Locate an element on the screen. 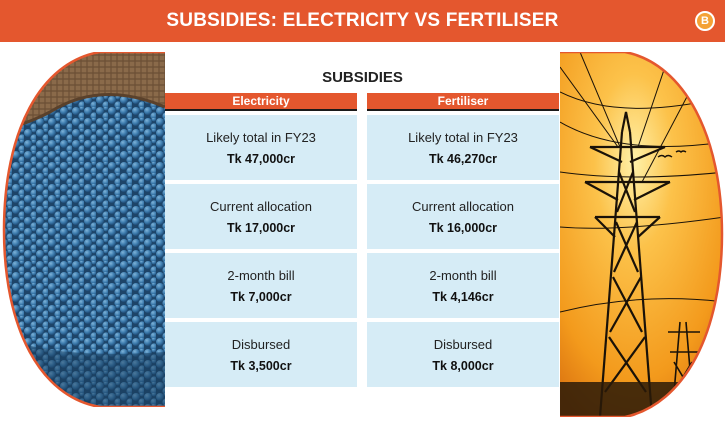  row-value: Tk 4,146cr is located at coordinates (463, 296).